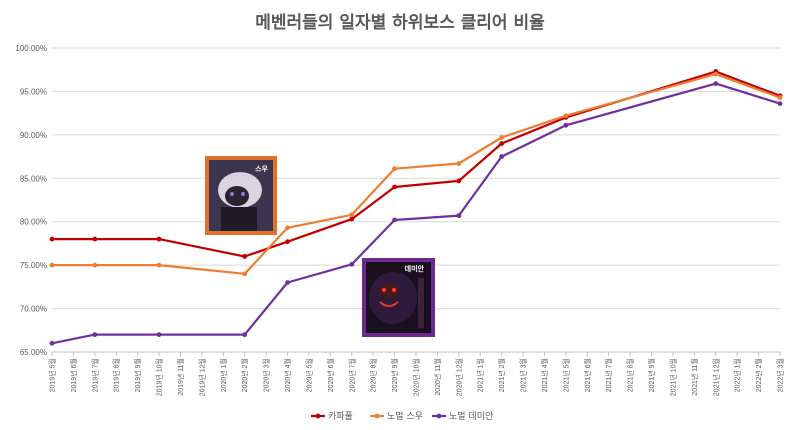 The height and width of the screenshot is (430, 800). Describe the element at coordinates (565, 375) in the screenshot. I see `x-tick-label: 2021년 5월` at that location.